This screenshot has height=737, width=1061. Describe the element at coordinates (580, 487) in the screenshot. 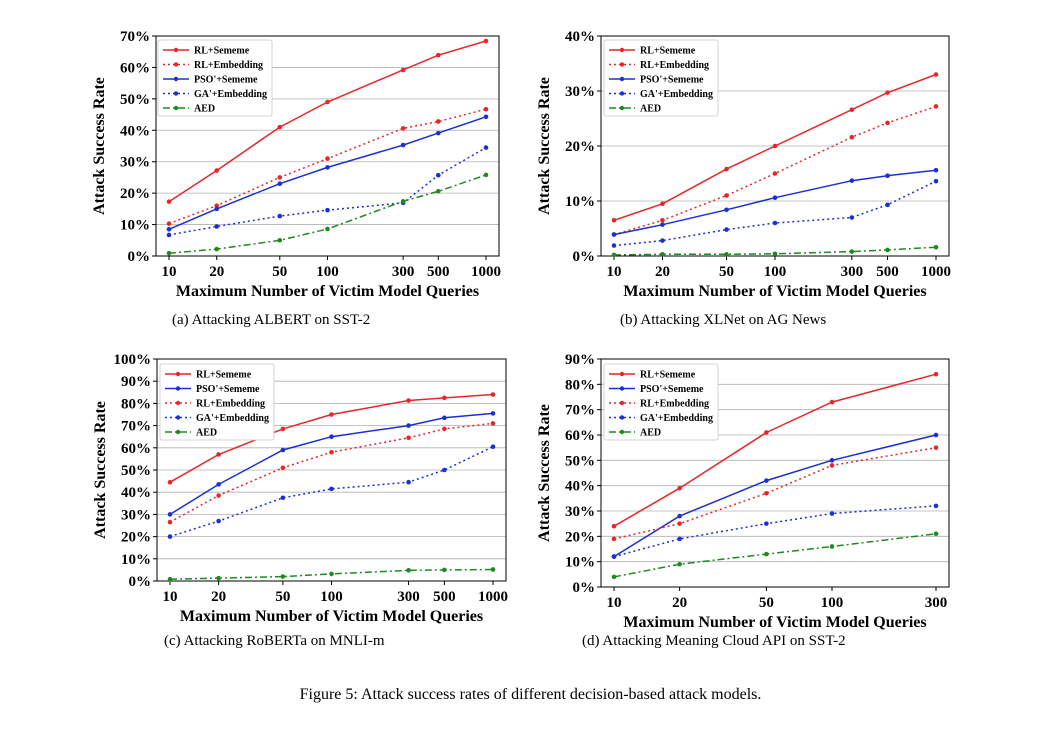

I see `y-tick-label: 40%` at that location.